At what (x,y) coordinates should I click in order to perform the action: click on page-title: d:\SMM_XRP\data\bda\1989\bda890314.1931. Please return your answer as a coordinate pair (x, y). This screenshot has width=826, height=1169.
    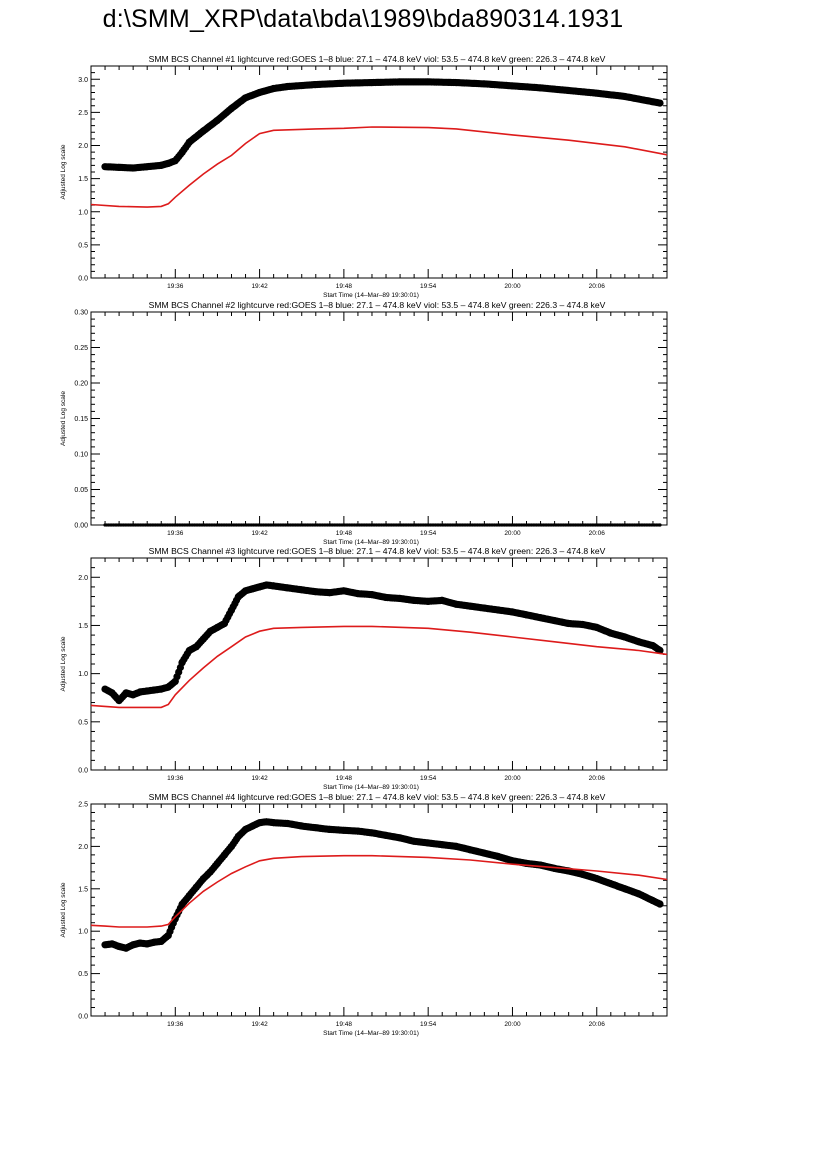
    Looking at the image, I should click on (363, 19).